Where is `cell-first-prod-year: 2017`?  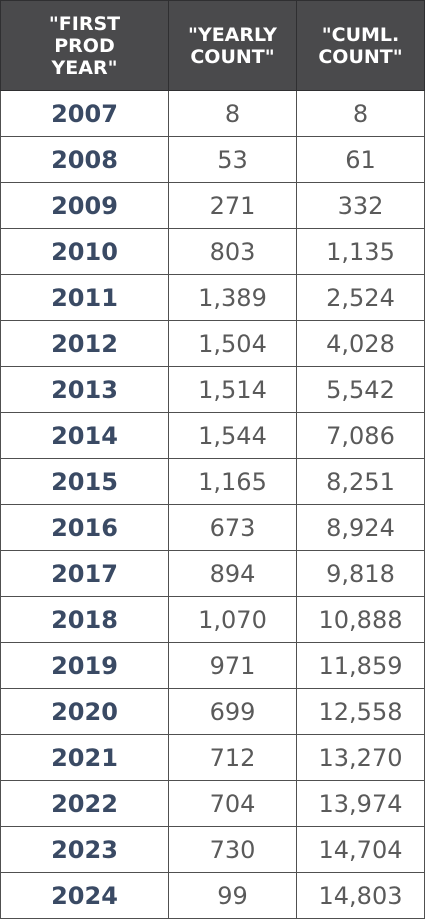 cell-first-prod-year: 2017 is located at coordinates (84, 573).